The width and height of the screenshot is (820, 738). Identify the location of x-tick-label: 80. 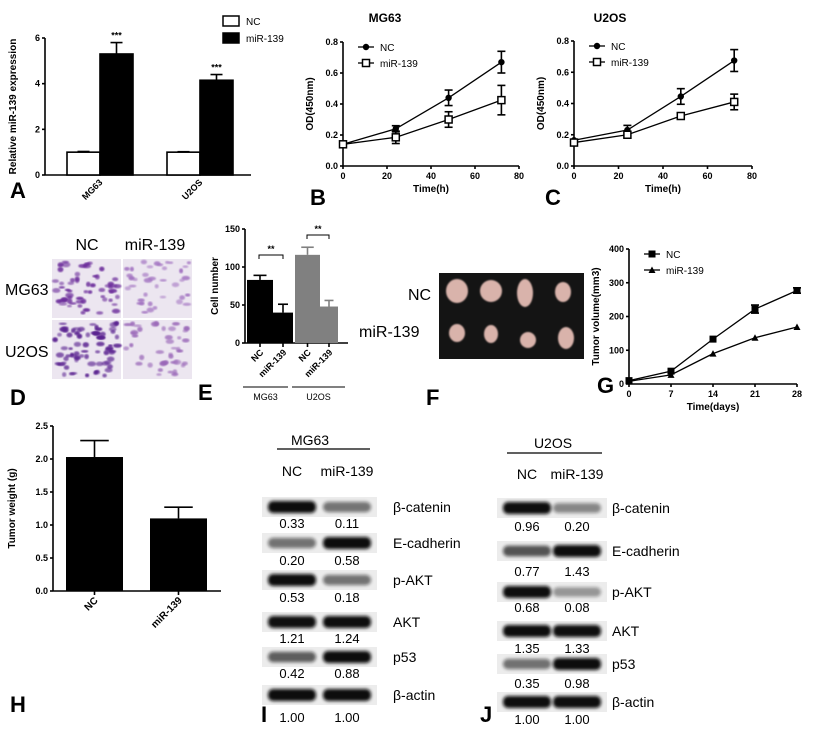
(752, 176).